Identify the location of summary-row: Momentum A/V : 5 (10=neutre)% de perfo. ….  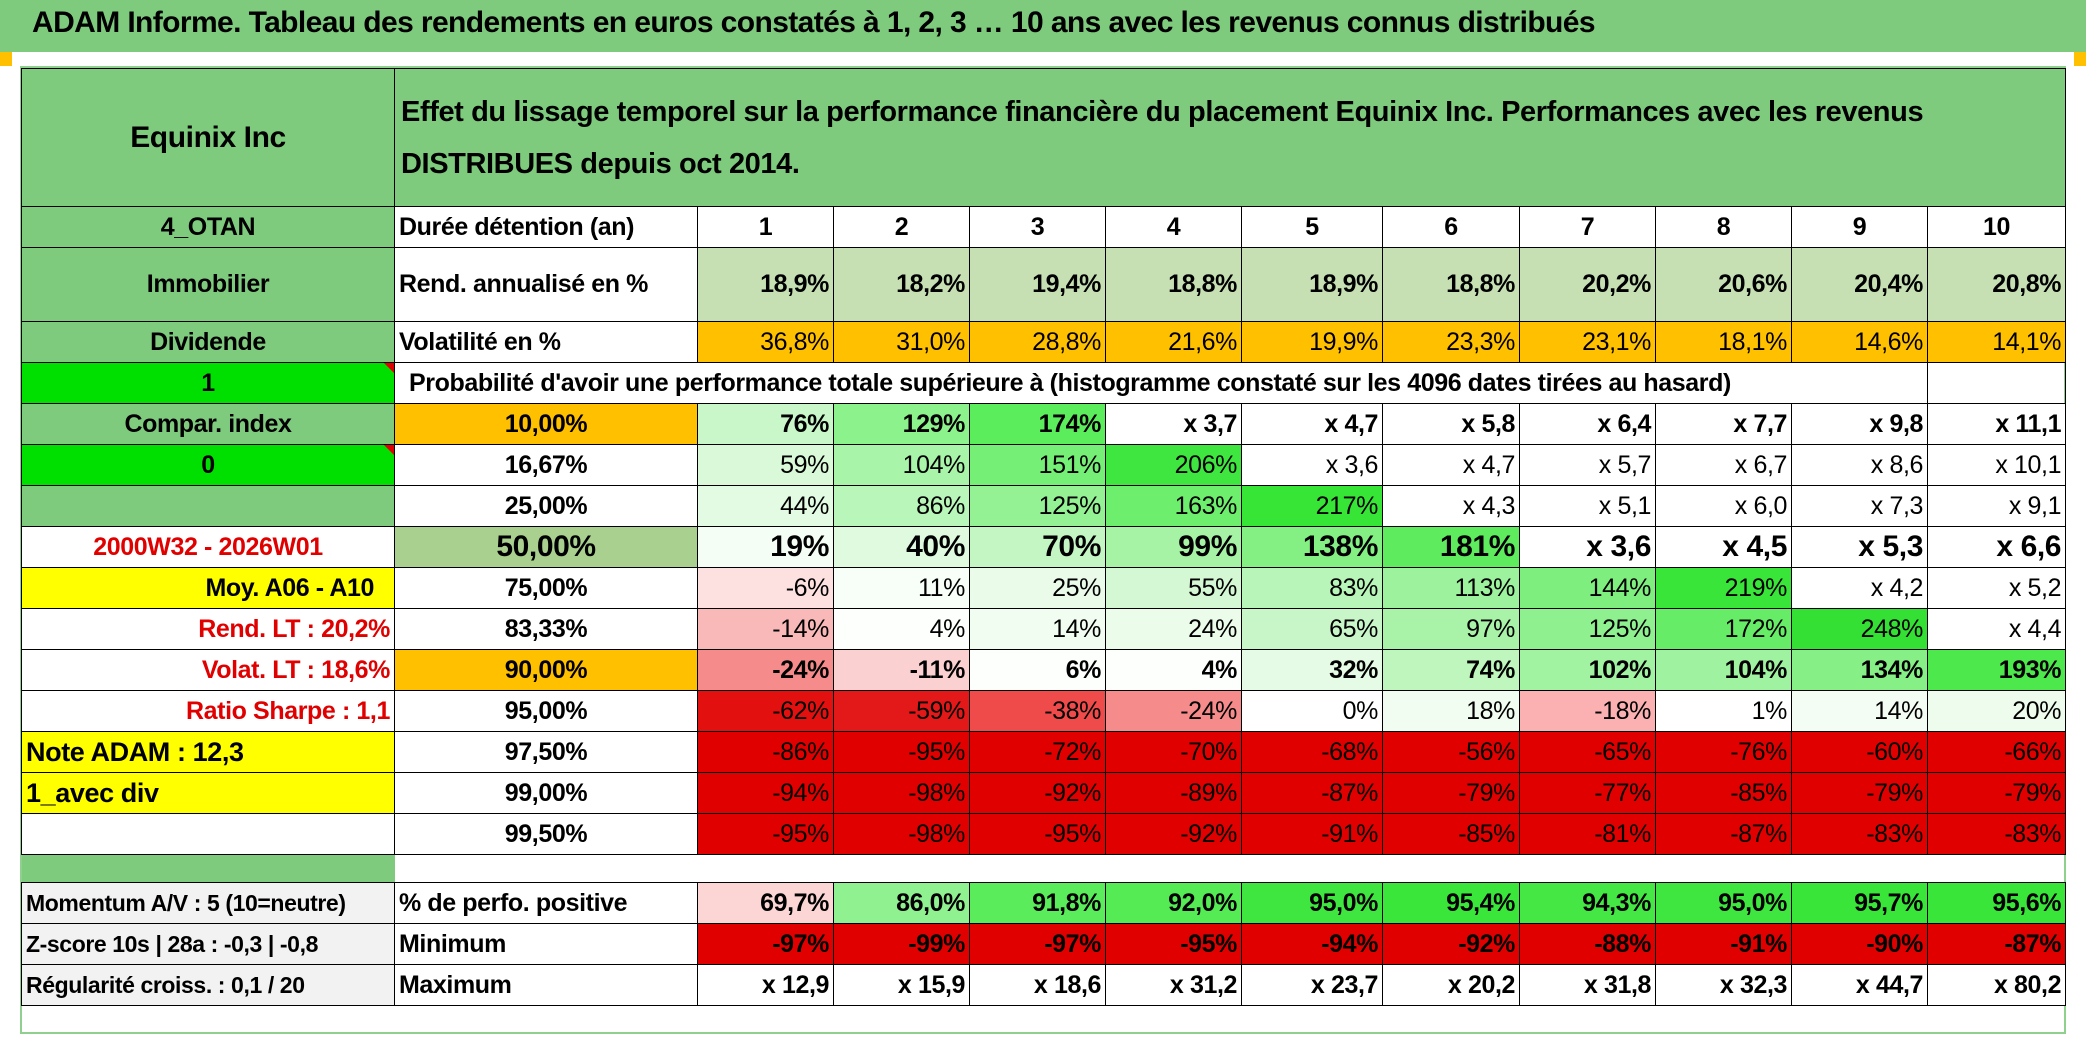
(1044, 903).